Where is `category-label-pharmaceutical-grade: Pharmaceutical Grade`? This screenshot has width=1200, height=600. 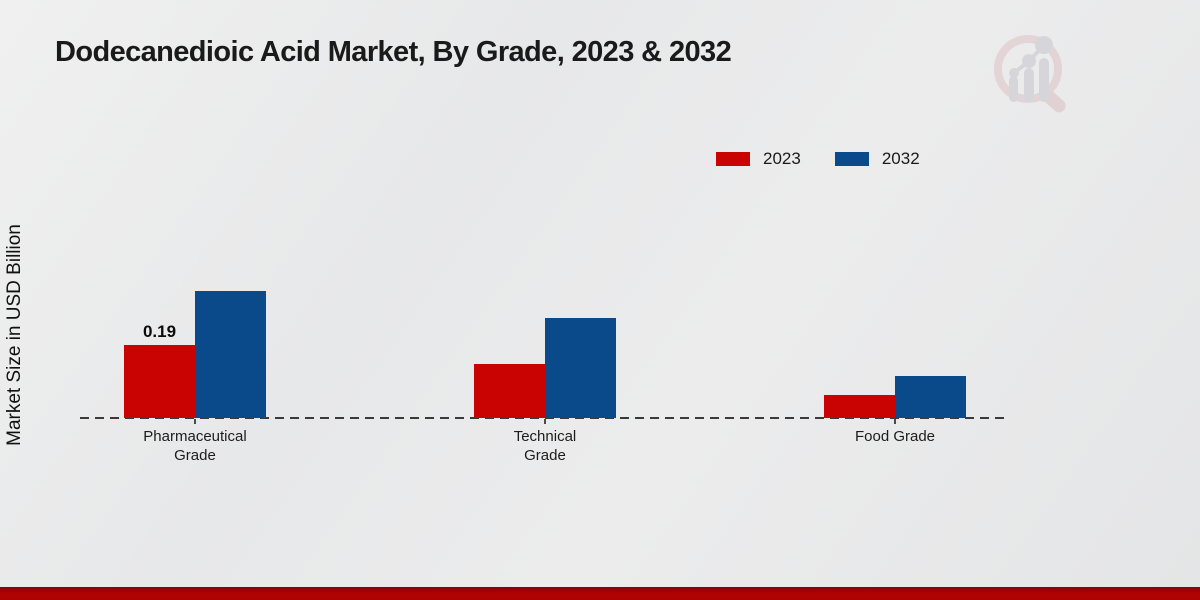
category-label-pharmaceutical-grade: Pharmaceutical Grade is located at coordinates (195, 446).